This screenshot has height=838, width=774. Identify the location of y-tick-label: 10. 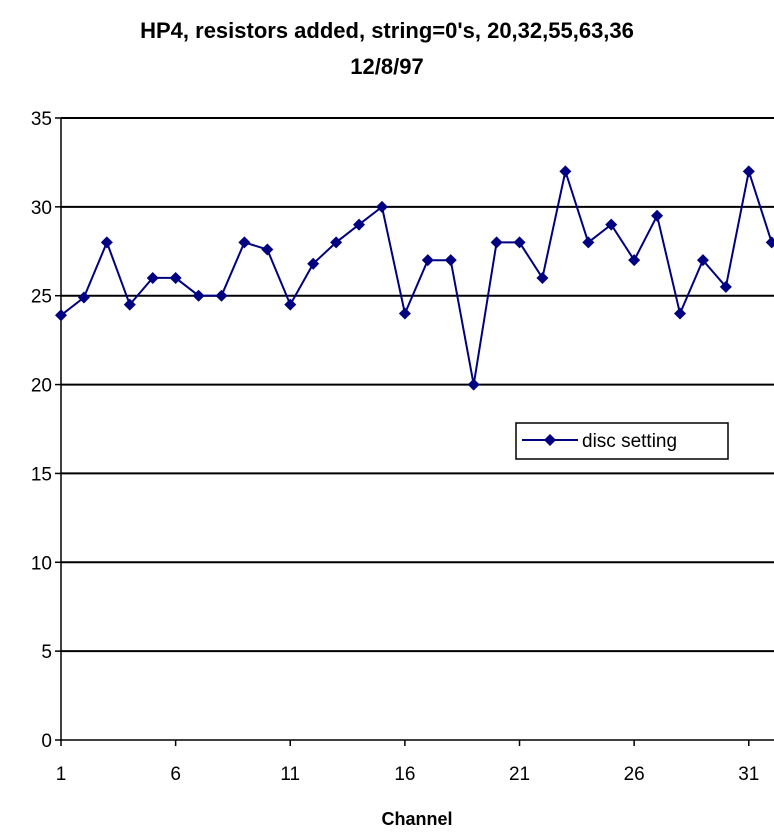
(41, 563).